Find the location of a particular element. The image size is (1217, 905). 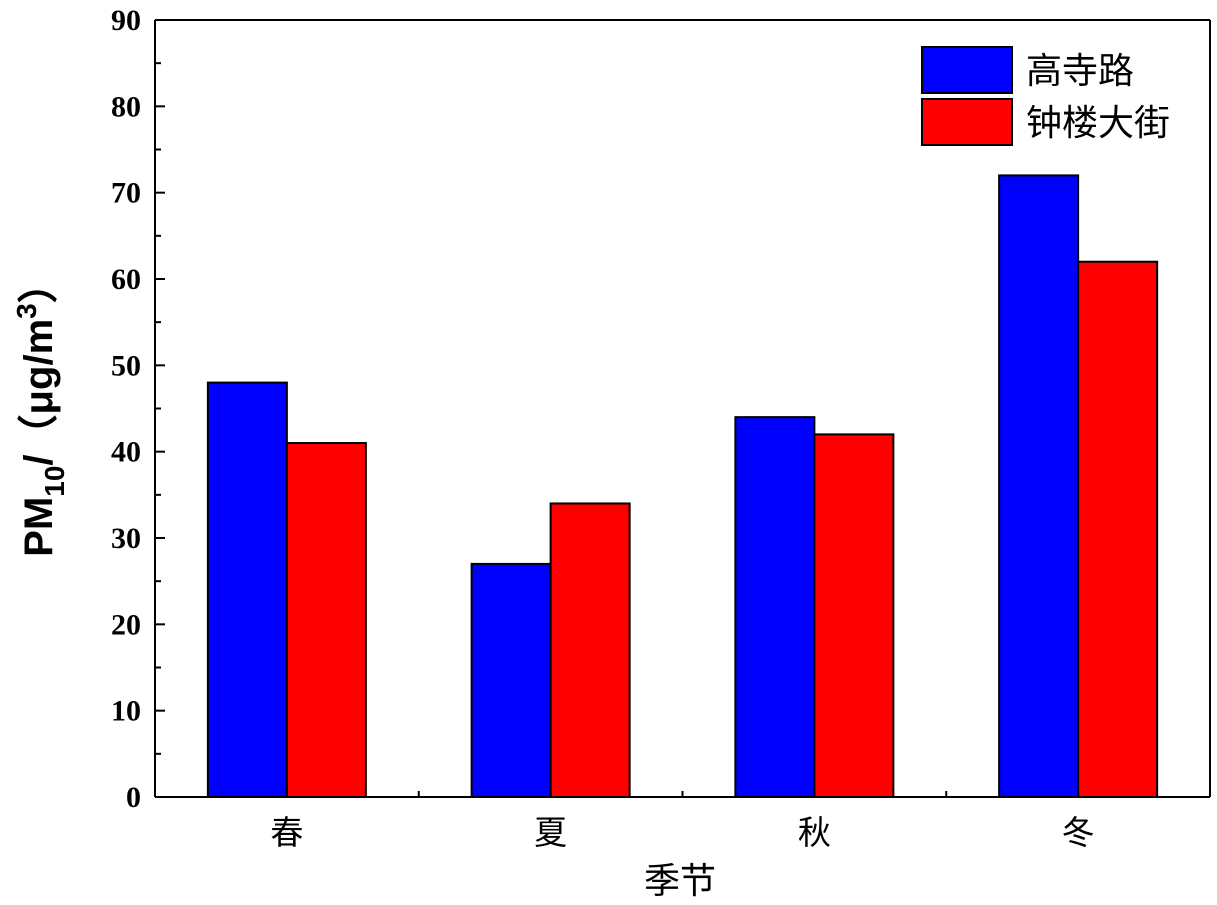

y-axis-title-main: PM is located at coordinates (39, 527).